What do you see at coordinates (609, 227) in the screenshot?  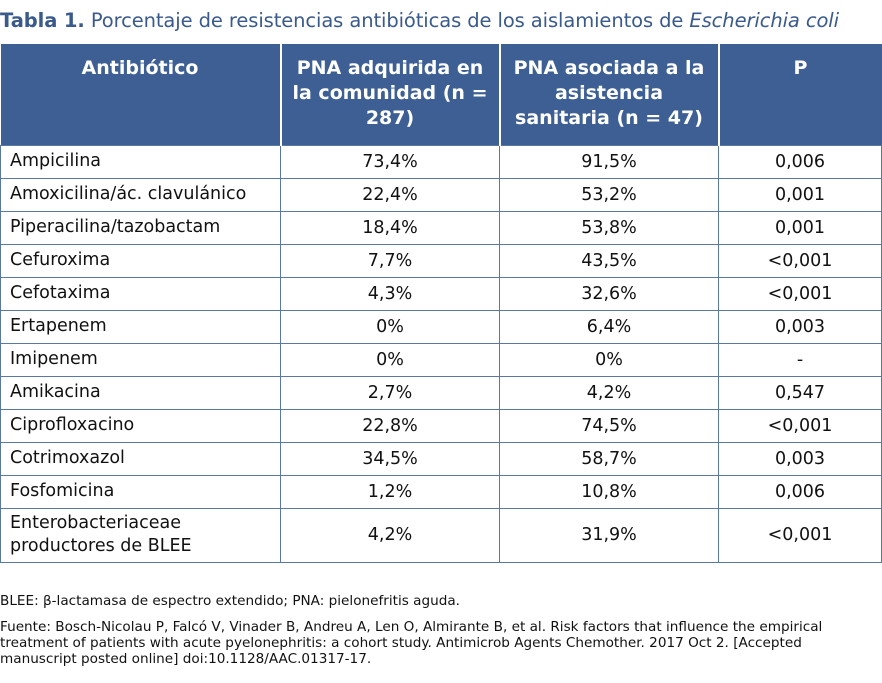 I see `cell-healthcare: 53,8%` at bounding box center [609, 227].